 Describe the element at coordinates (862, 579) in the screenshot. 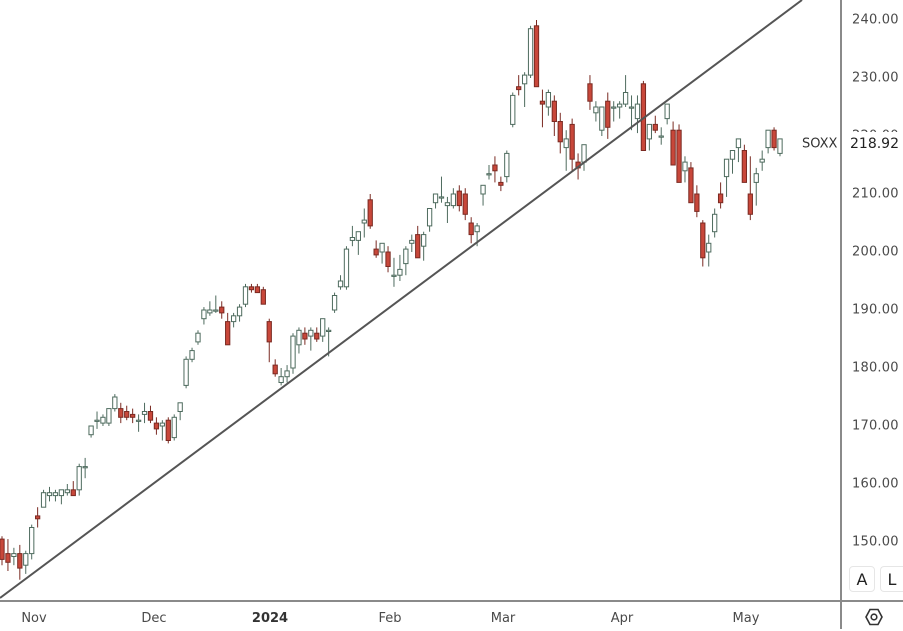

I see `auto-scale-button: A` at that location.